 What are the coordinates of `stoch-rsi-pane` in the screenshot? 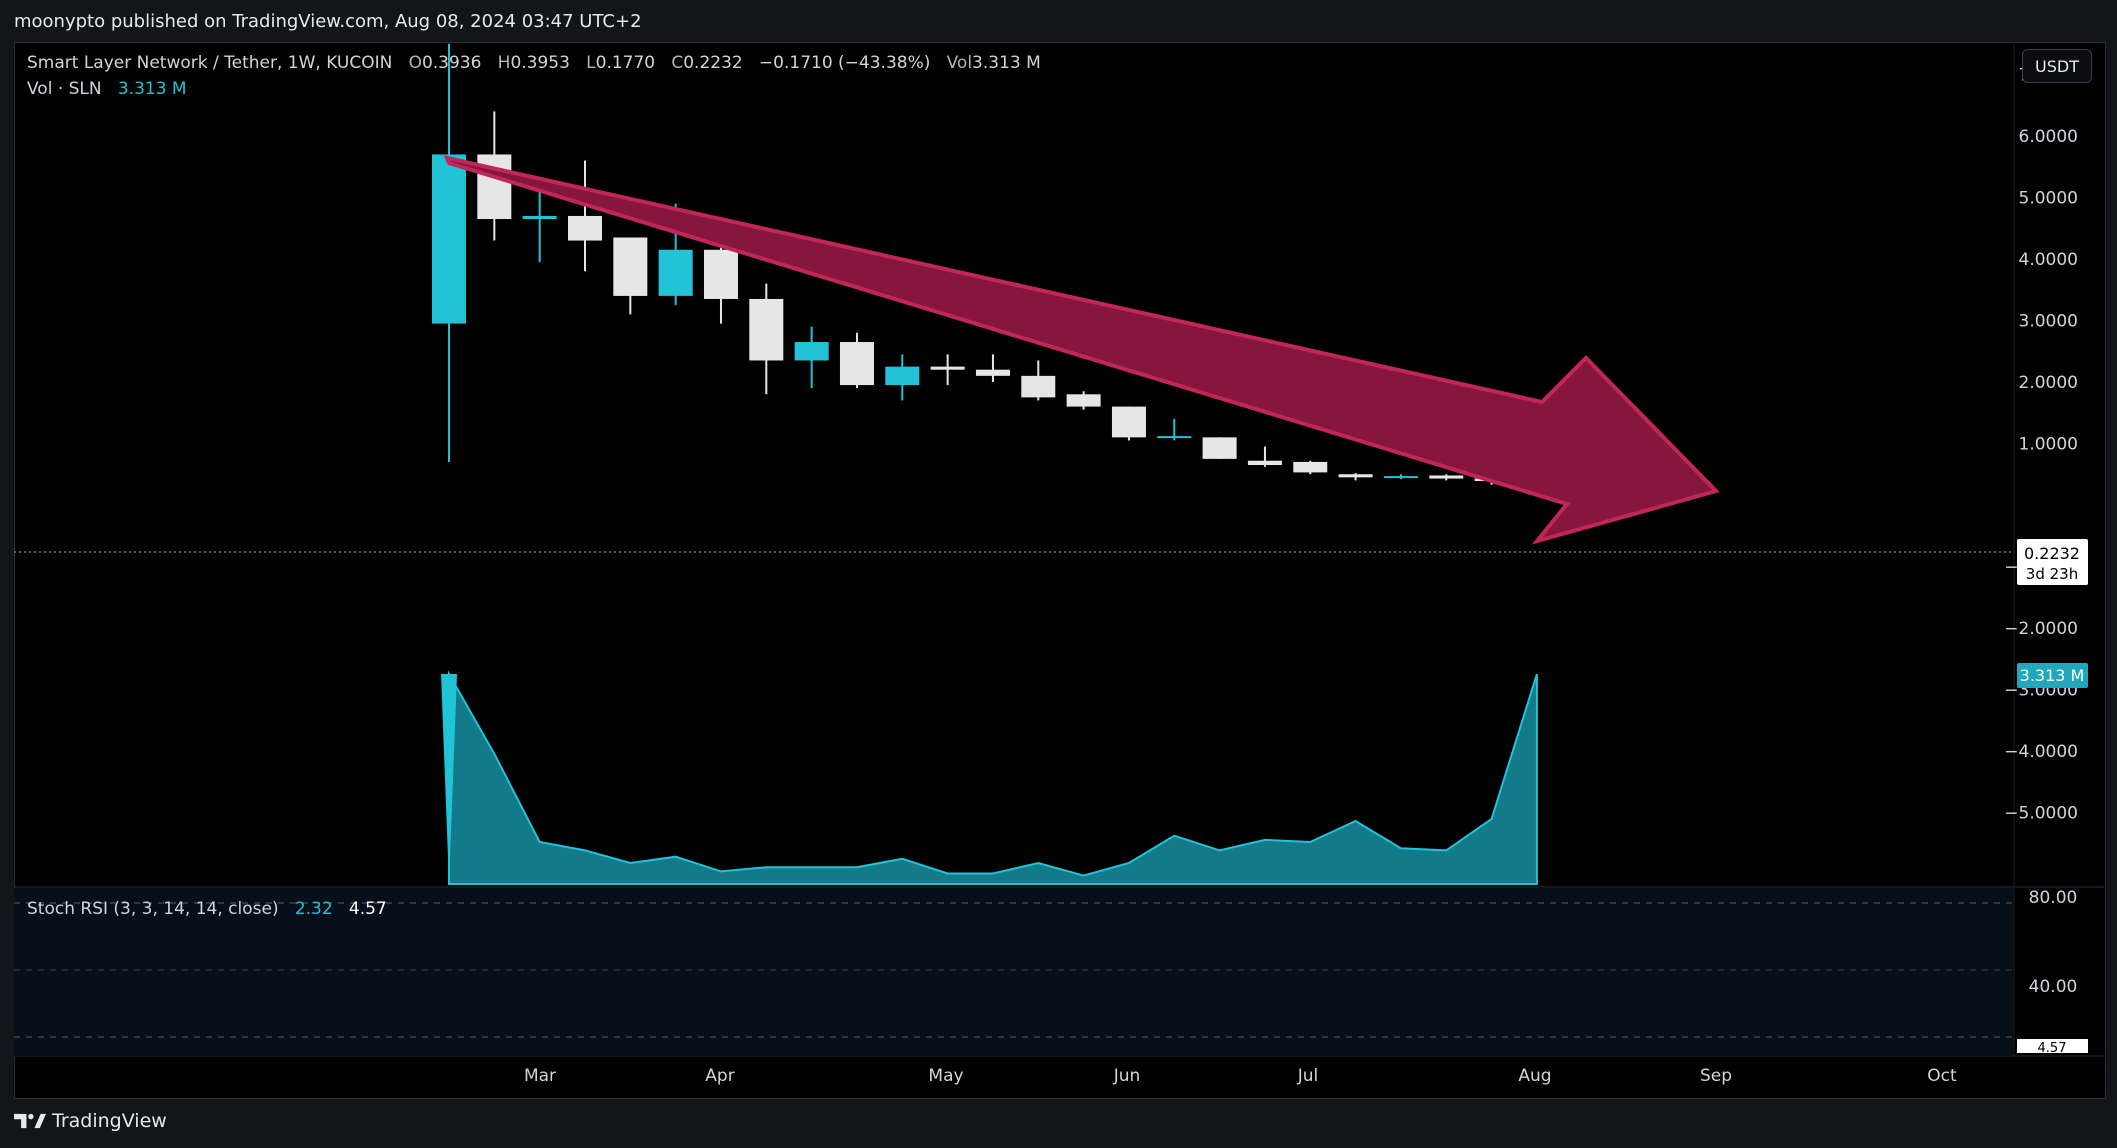 It's located at (1013, 972).